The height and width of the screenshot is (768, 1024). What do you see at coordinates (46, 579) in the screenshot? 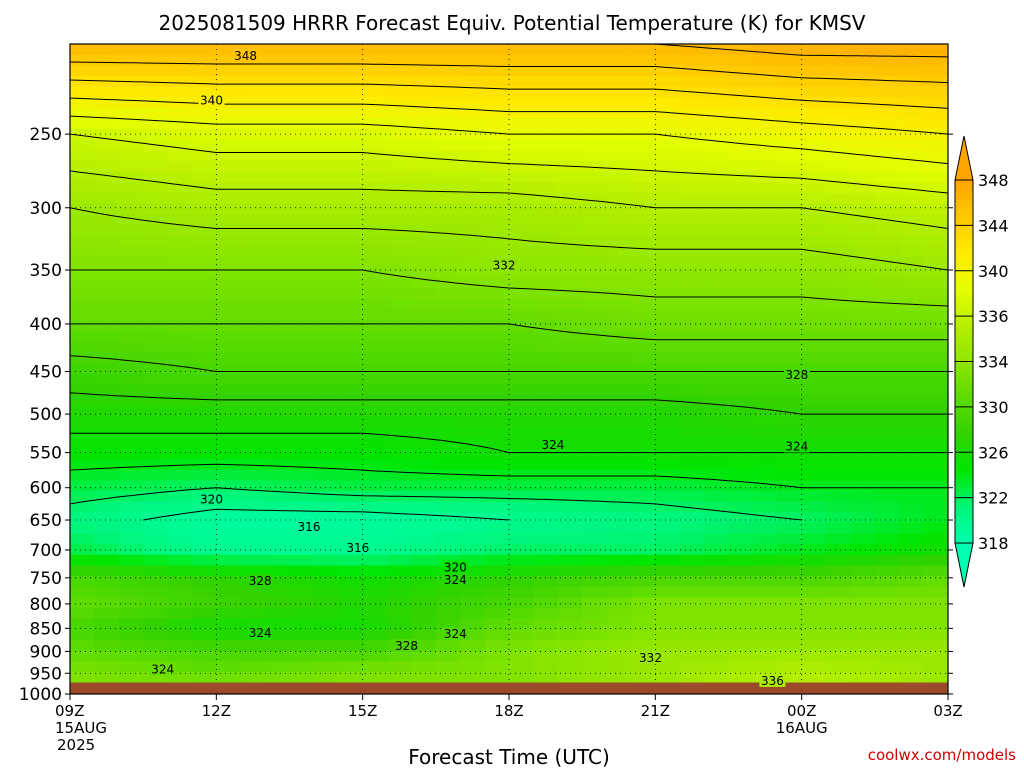
I see `y-tick-label: 750` at bounding box center [46, 579].